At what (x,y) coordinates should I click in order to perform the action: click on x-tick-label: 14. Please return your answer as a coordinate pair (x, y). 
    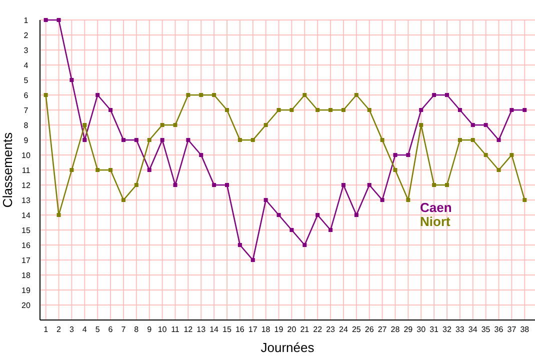
    Looking at the image, I should click on (215, 329).